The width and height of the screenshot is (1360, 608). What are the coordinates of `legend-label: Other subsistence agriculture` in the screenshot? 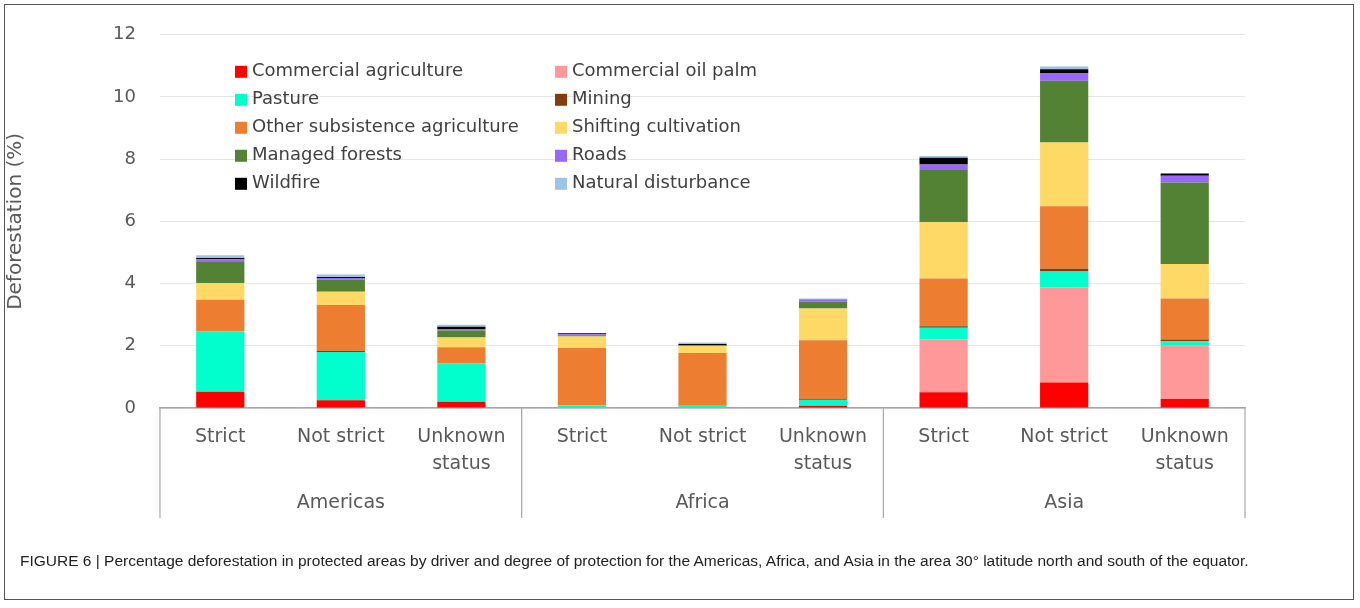 It's located at (385, 126).